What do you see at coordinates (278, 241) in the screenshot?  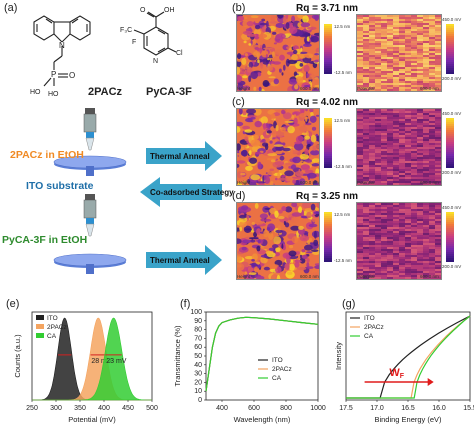 I see `height-map-d` at bounding box center [278, 241].